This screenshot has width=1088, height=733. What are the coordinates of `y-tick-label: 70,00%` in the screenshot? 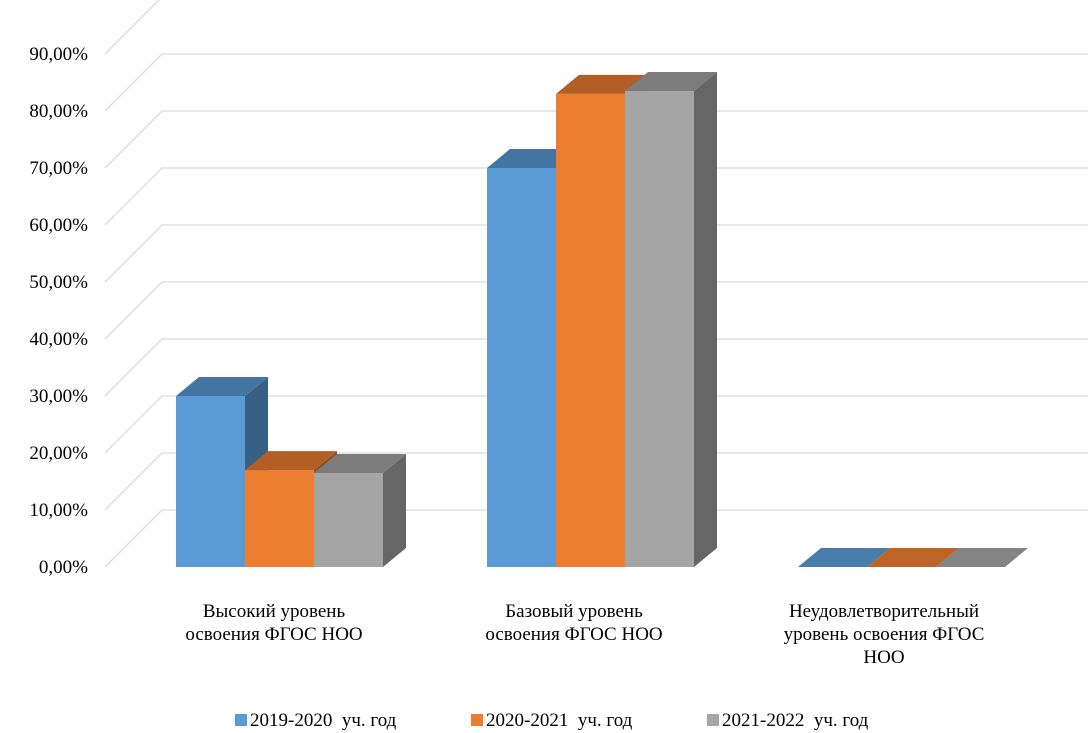 It's located at (58, 168).